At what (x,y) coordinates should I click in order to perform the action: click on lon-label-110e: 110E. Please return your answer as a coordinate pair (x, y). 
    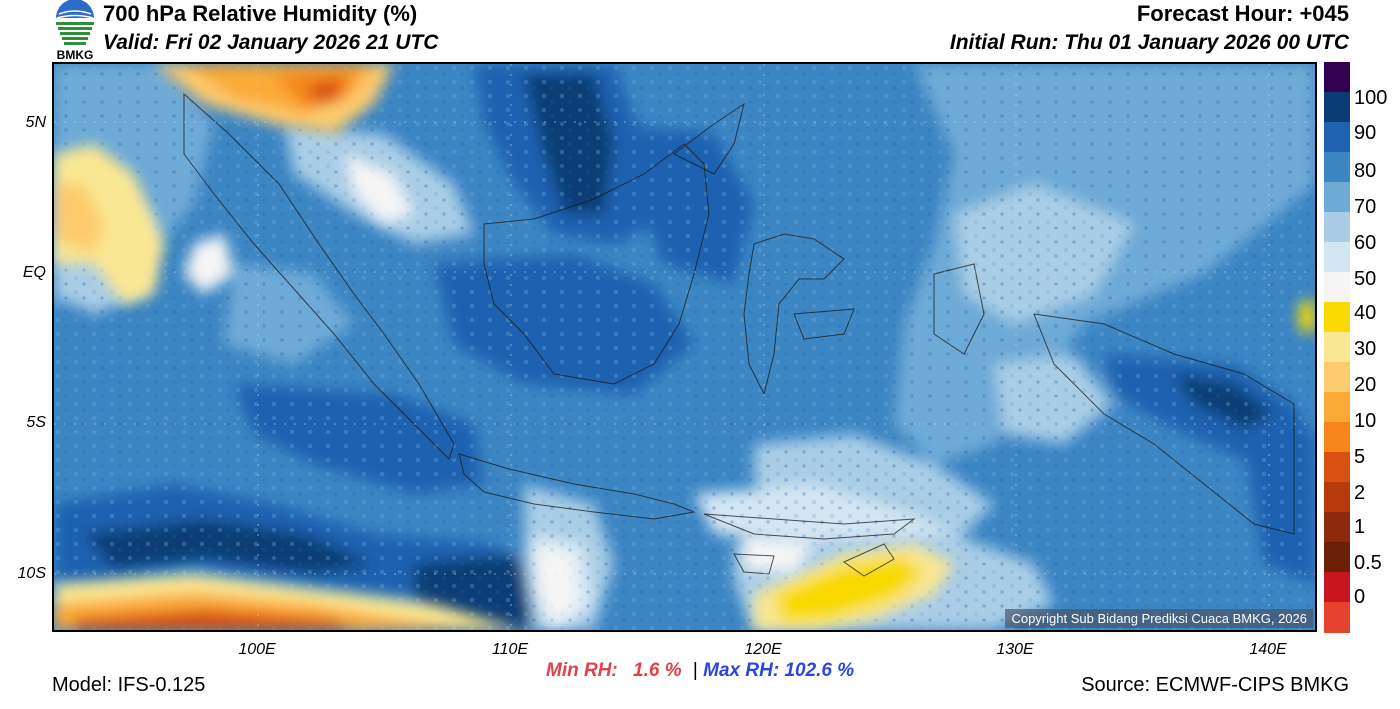
    Looking at the image, I should click on (510, 649).